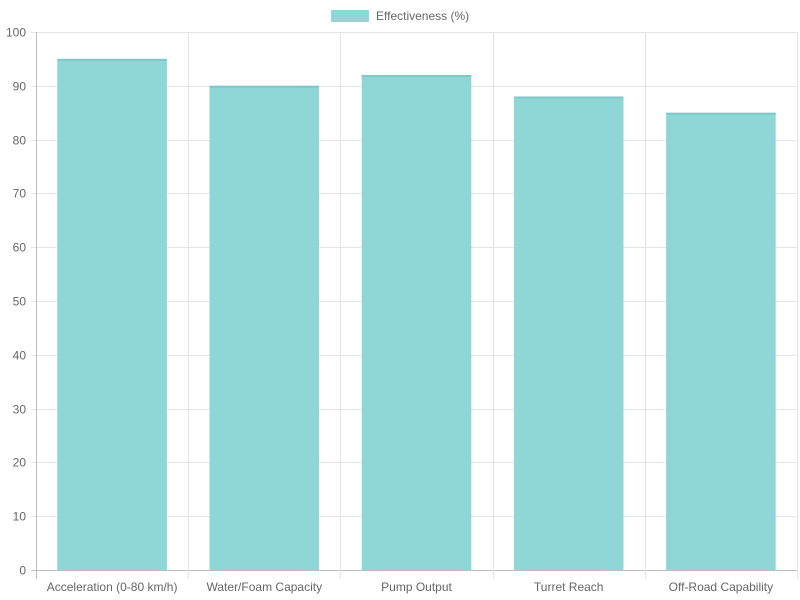 Image resolution: width=800 pixels, height=600 pixels. What do you see at coordinates (112, 587) in the screenshot?
I see `x-tick-label: Acceleration (0-80 km/h)` at bounding box center [112, 587].